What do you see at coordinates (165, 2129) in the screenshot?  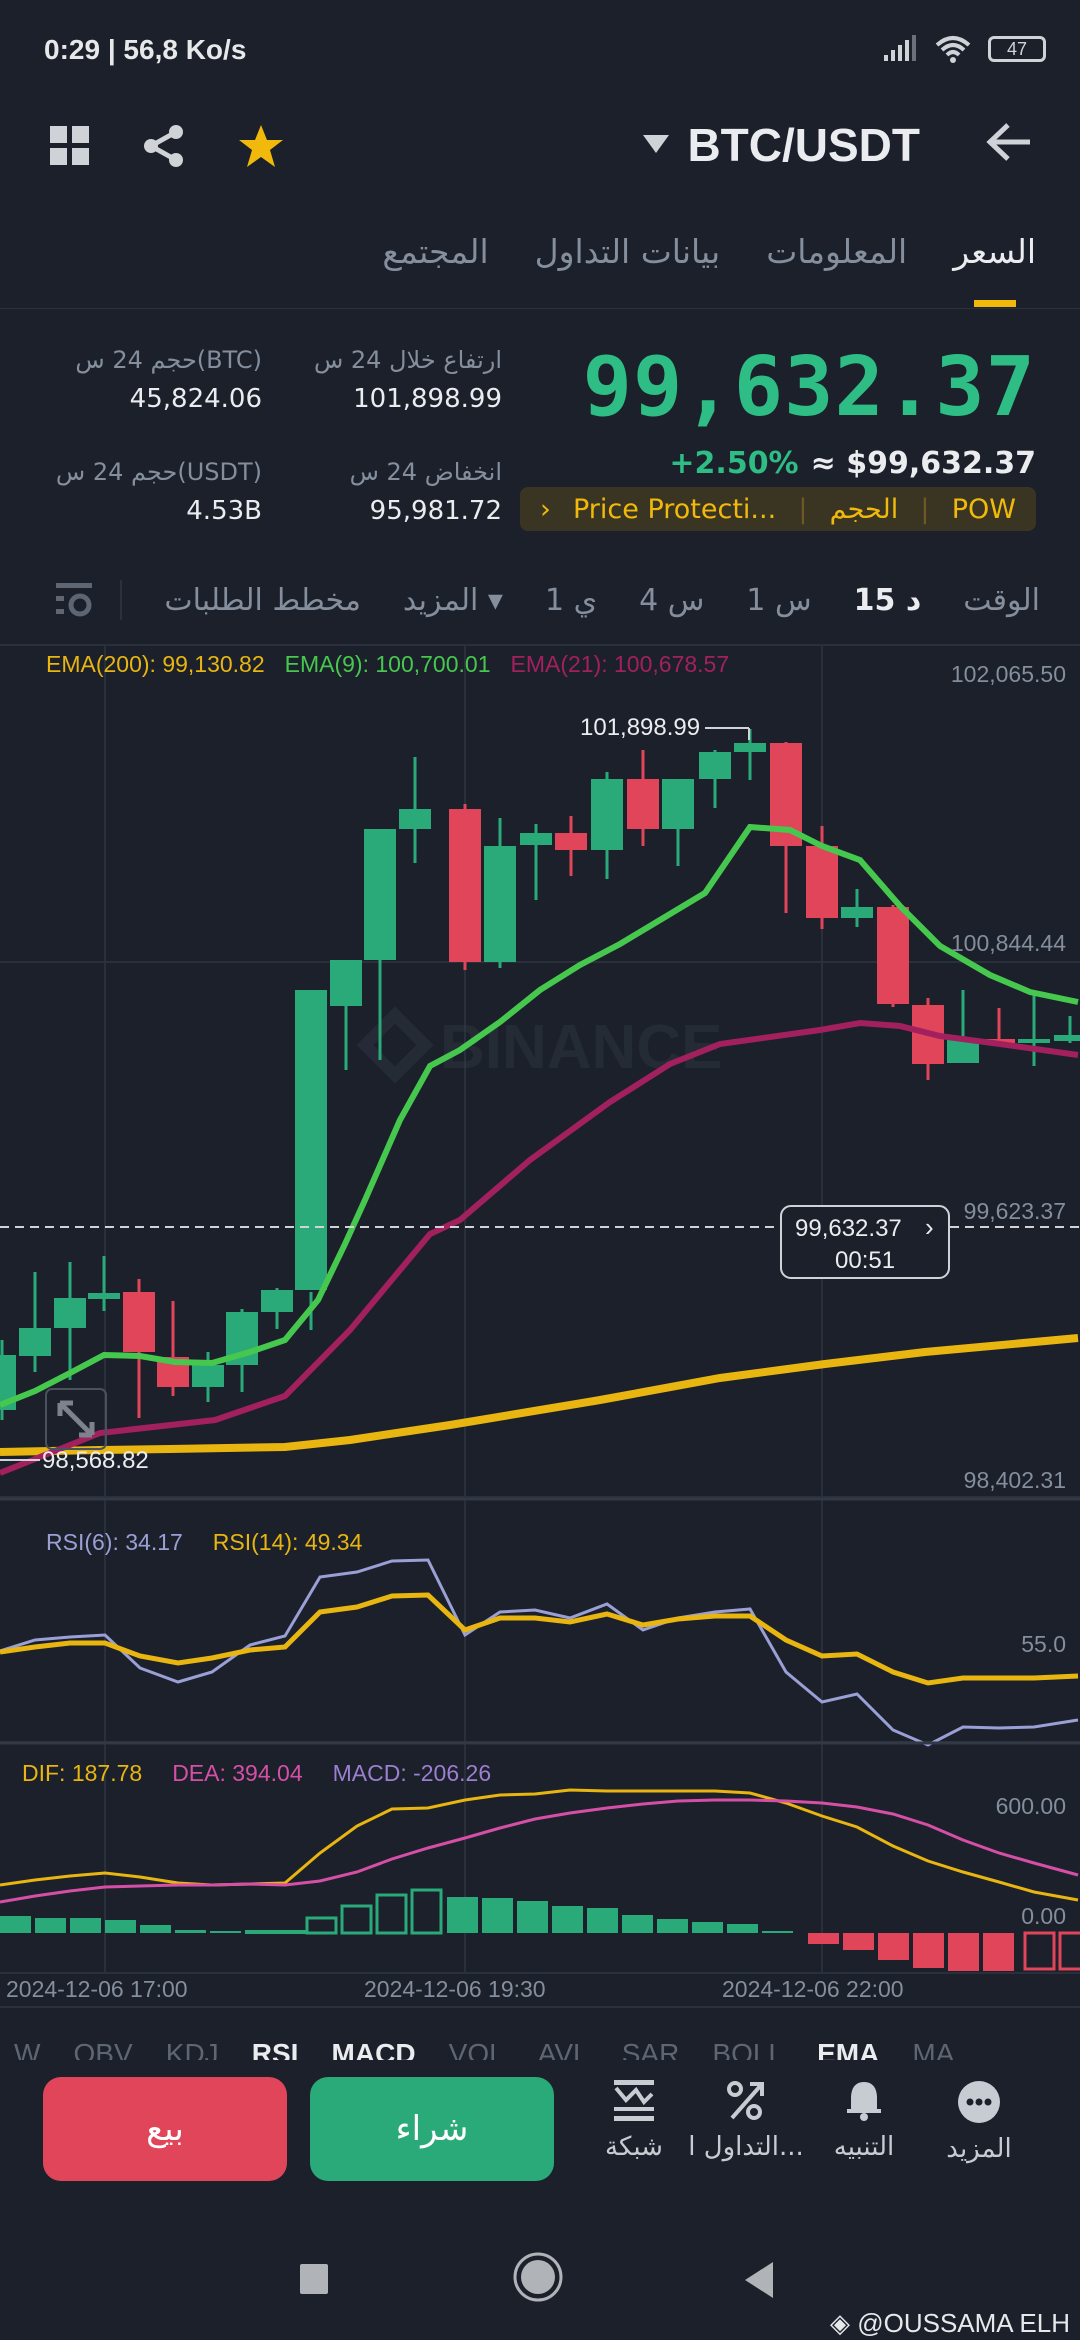 I see `sell-button: بيع` at bounding box center [165, 2129].